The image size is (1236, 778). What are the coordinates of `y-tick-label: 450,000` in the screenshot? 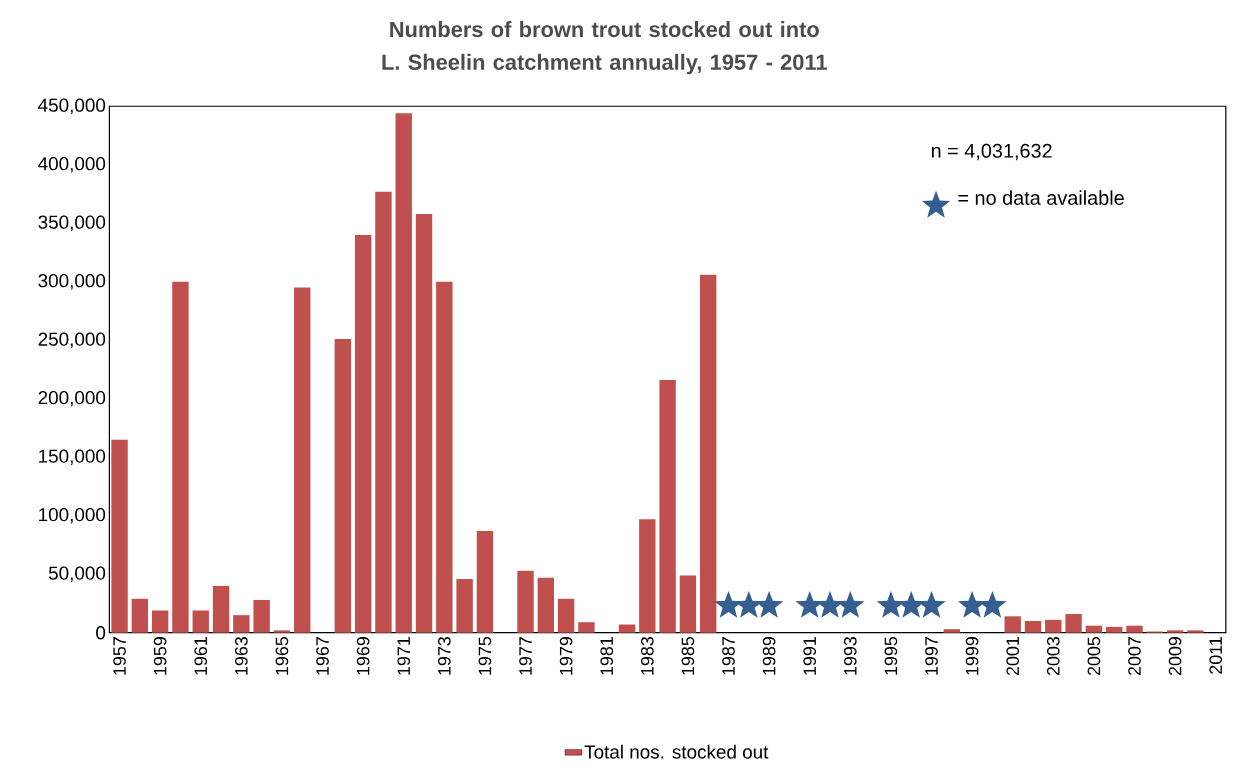 It's located at (72, 106).